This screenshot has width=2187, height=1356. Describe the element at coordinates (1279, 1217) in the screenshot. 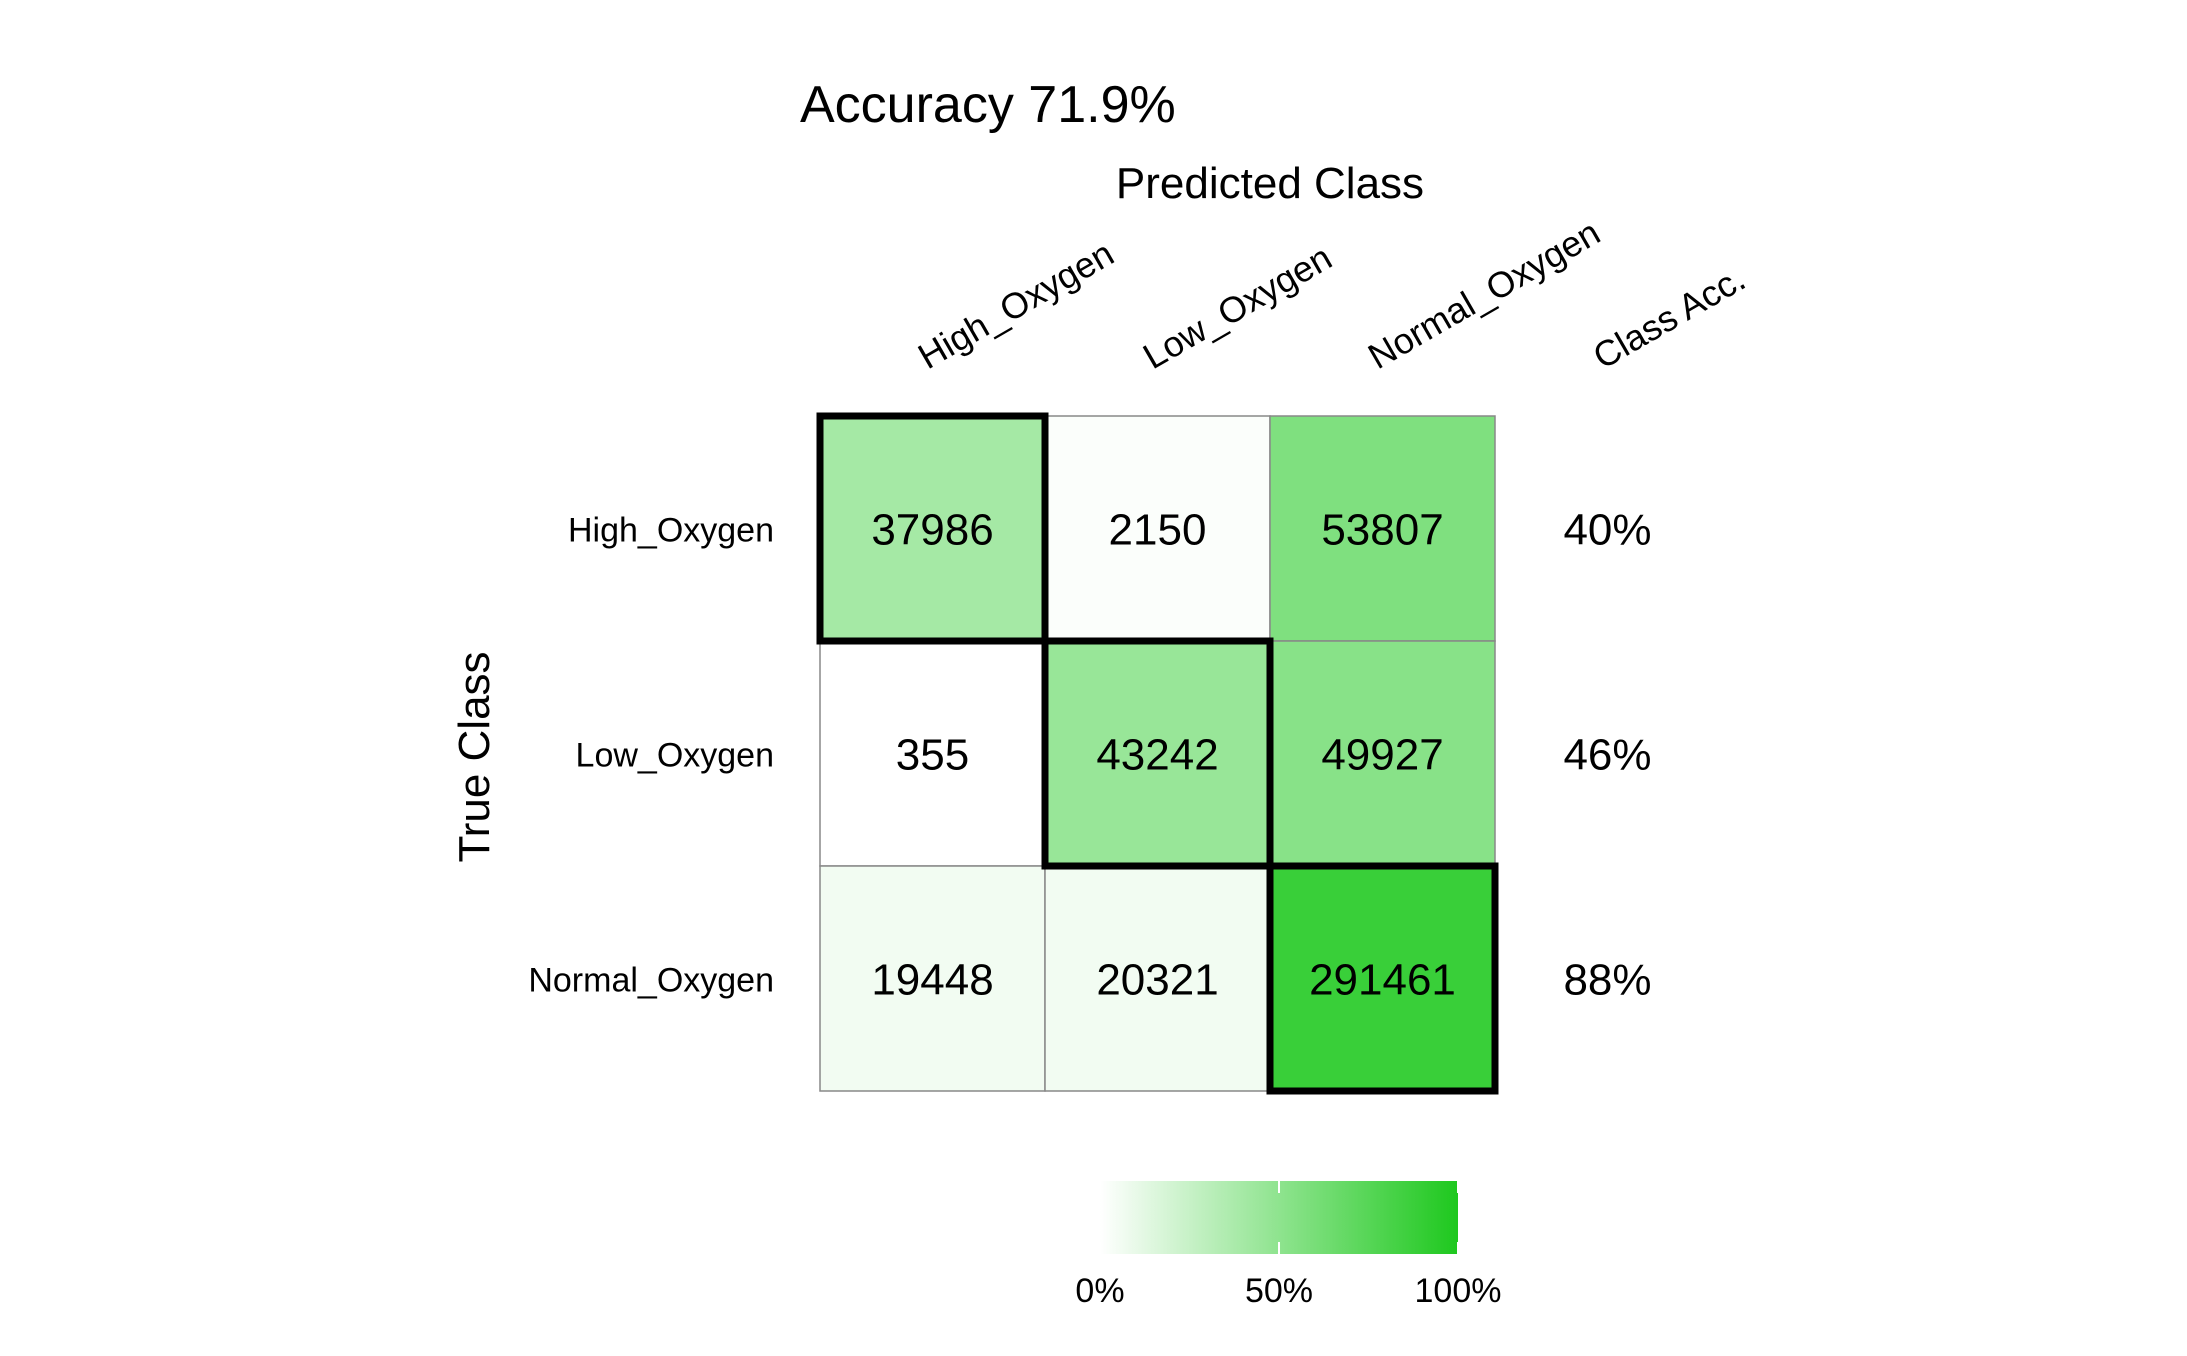

I see `colorbar-gradient` at that location.